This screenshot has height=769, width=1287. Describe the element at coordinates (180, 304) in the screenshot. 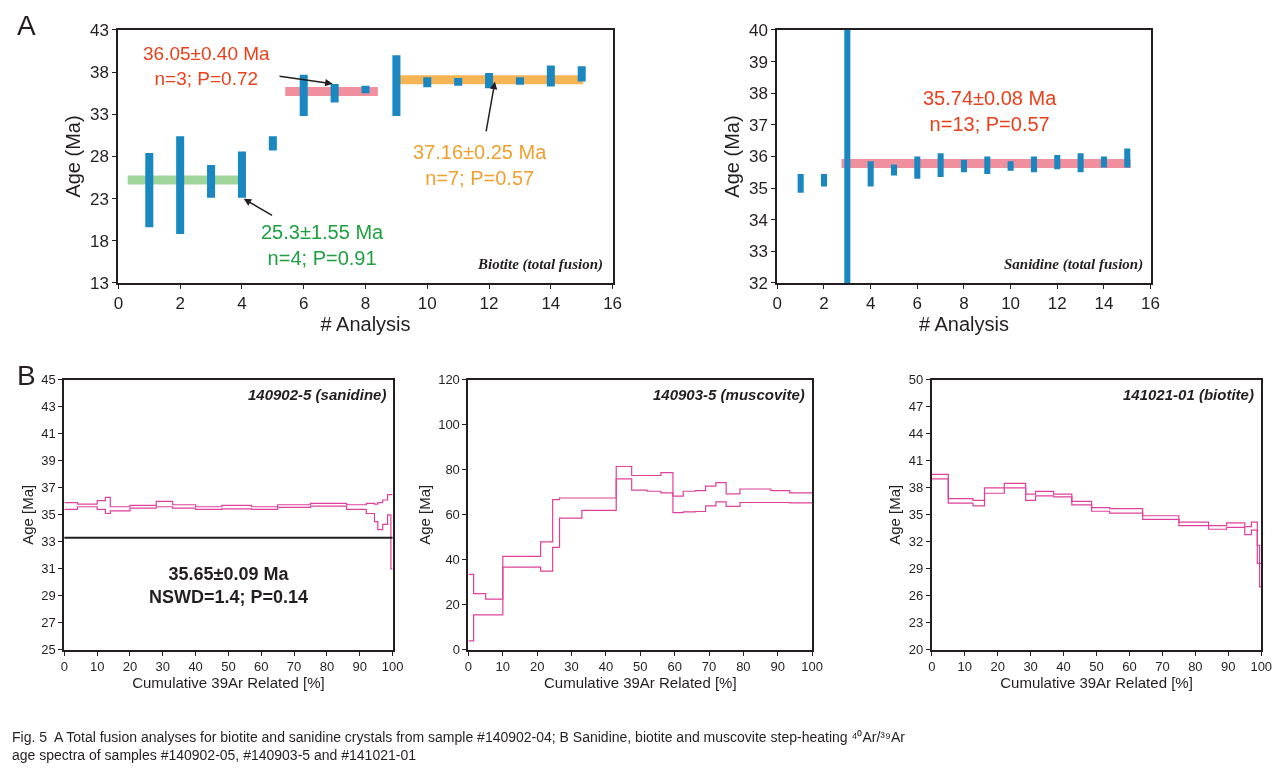

I see `x-tick-label: 2` at that location.